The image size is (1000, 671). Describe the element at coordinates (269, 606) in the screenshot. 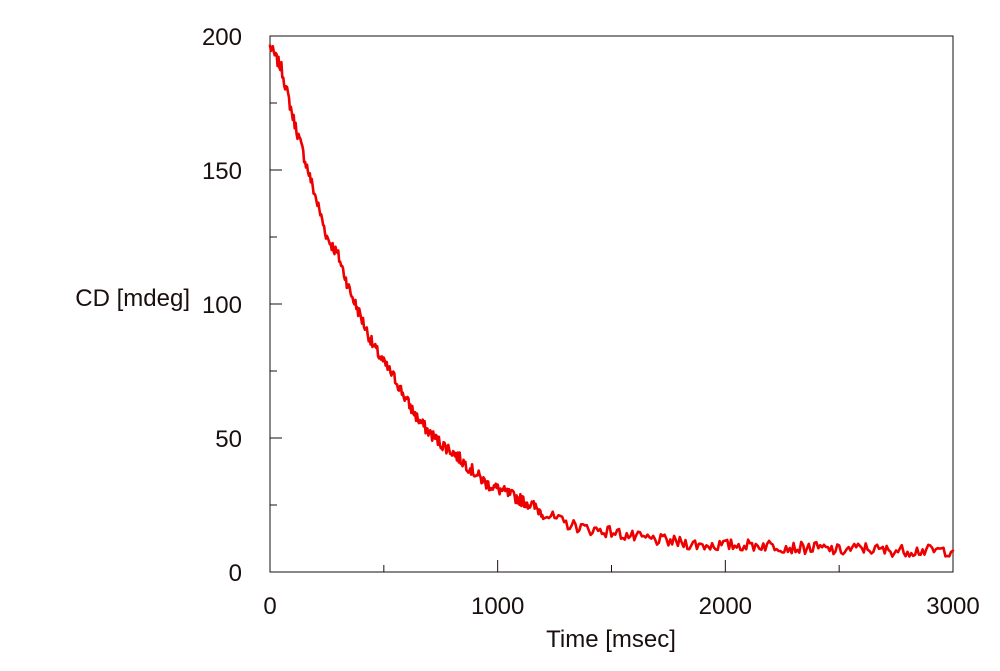

I see `x-tick-label: 0` at that location.